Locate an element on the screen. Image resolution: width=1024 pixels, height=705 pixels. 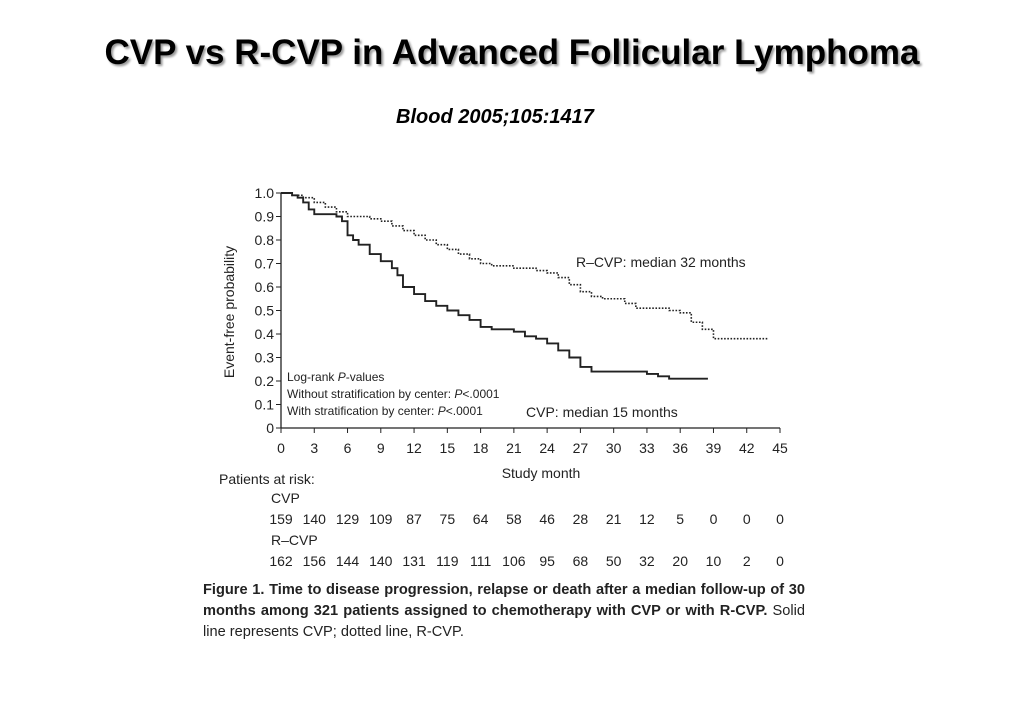
x-tick-label: 6 is located at coordinates (348, 448).